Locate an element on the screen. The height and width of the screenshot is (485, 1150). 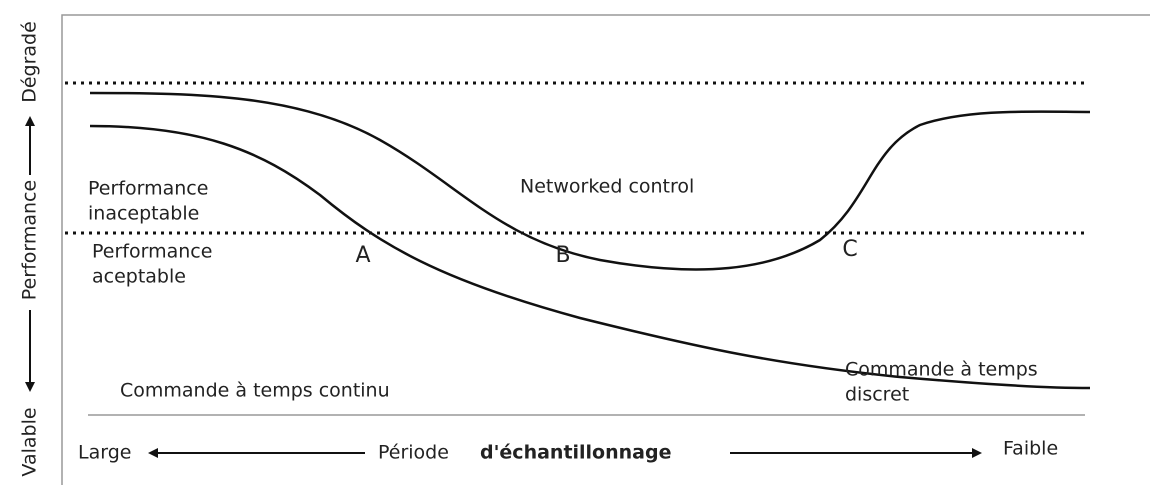
point-label: B is located at coordinates (562, 255).